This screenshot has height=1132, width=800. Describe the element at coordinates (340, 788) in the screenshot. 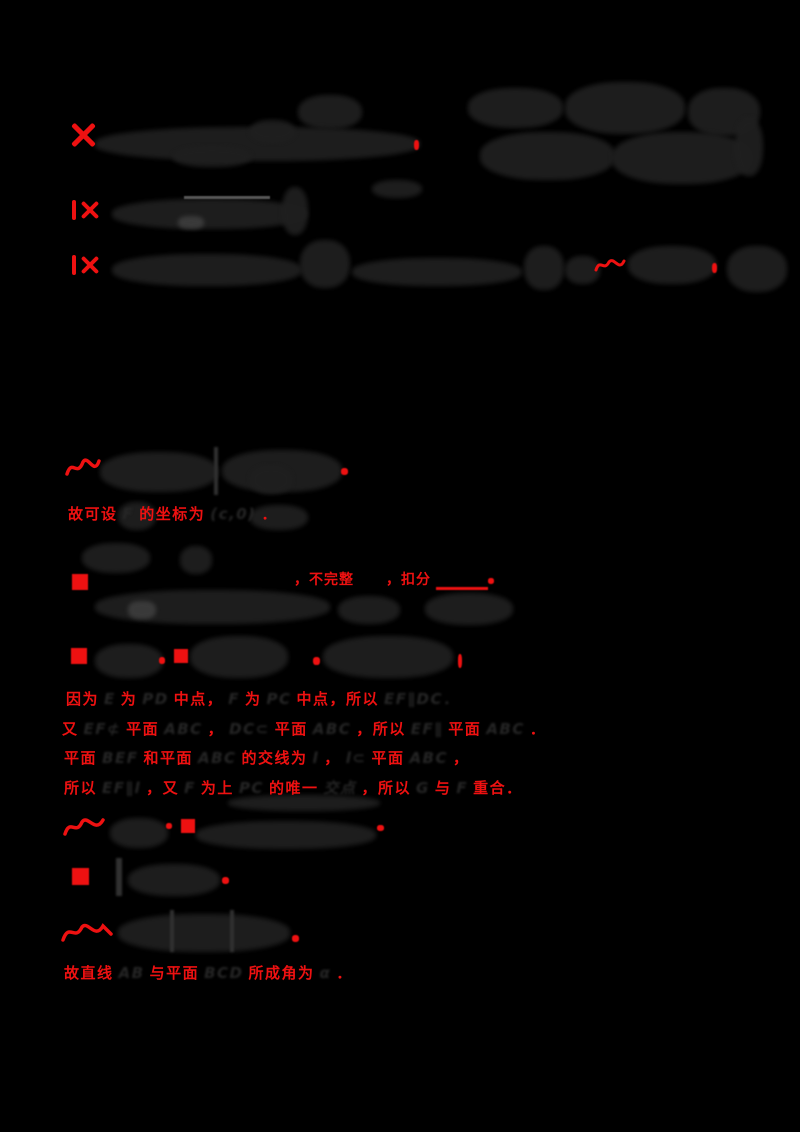

I see `handwritten-ink-text: 交点` at that location.